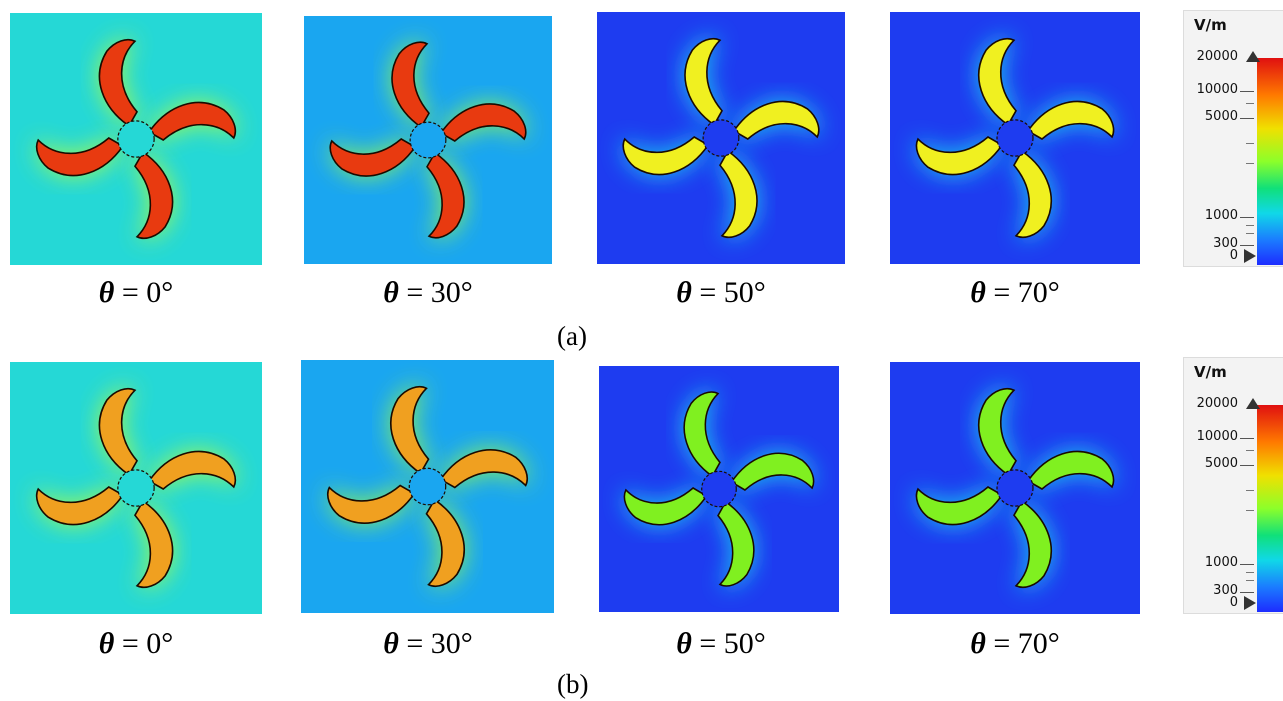 This screenshot has width=1283, height=701. What do you see at coordinates (1022, 292) in the screenshot?
I see `caption-value: = 70°` at bounding box center [1022, 292].